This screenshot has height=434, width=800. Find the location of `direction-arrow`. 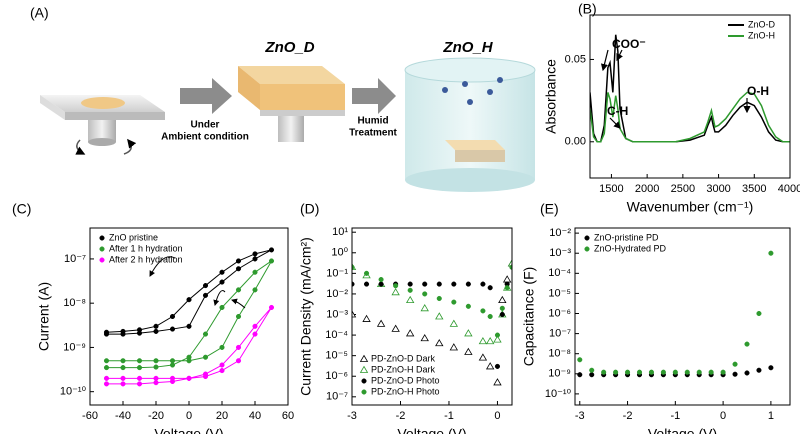

direction-arrow is located at coordinates (238, 303).